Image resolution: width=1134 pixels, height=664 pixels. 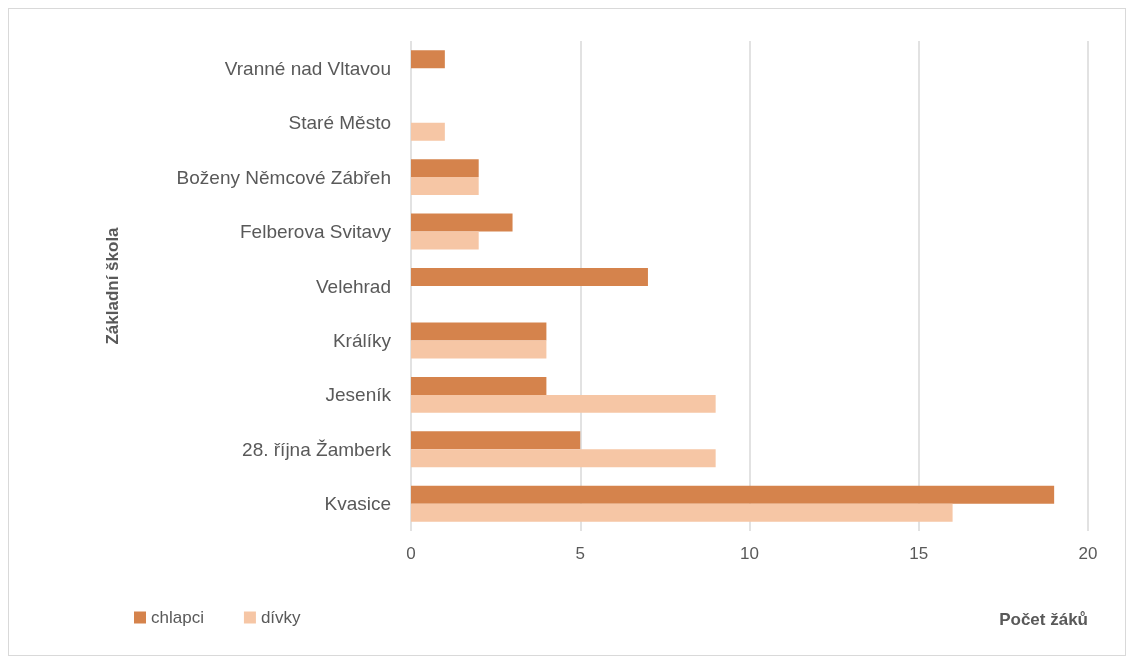 I want to click on x-axis-title: Počet žáků, so click(x=1043, y=619).